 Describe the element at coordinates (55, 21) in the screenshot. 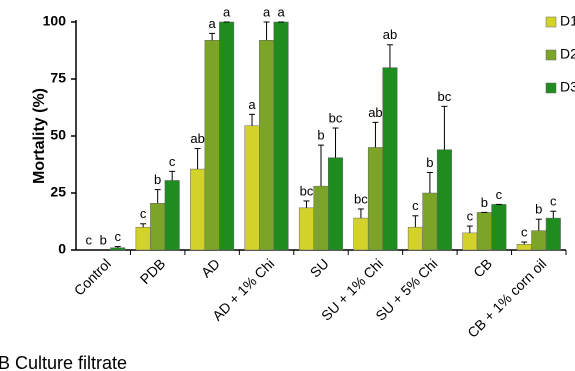

I see `y-tick-label: 100` at that location.